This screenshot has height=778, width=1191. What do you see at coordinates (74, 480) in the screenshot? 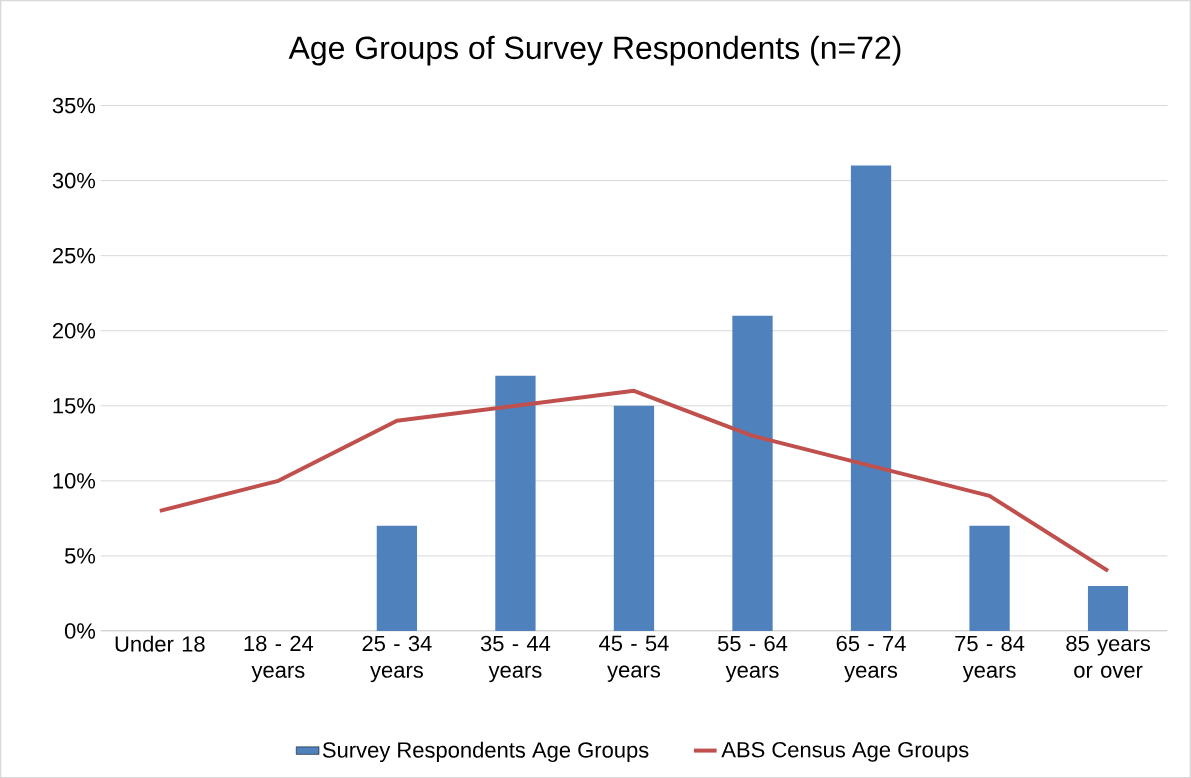
I see `y-tick-label: 10%` at bounding box center [74, 480].